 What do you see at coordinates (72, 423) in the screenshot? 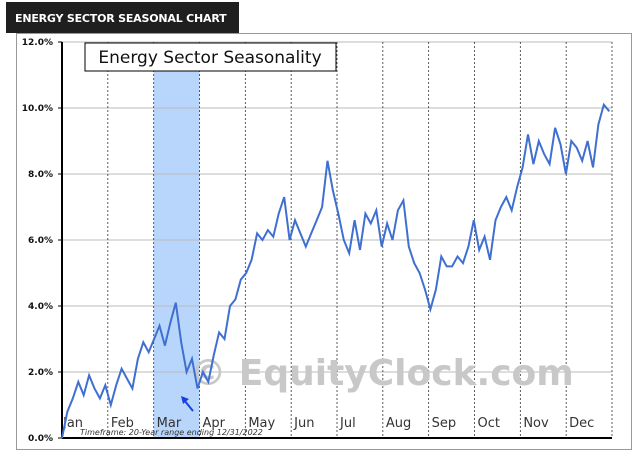
I see `month-label: Jan` at bounding box center [72, 423].